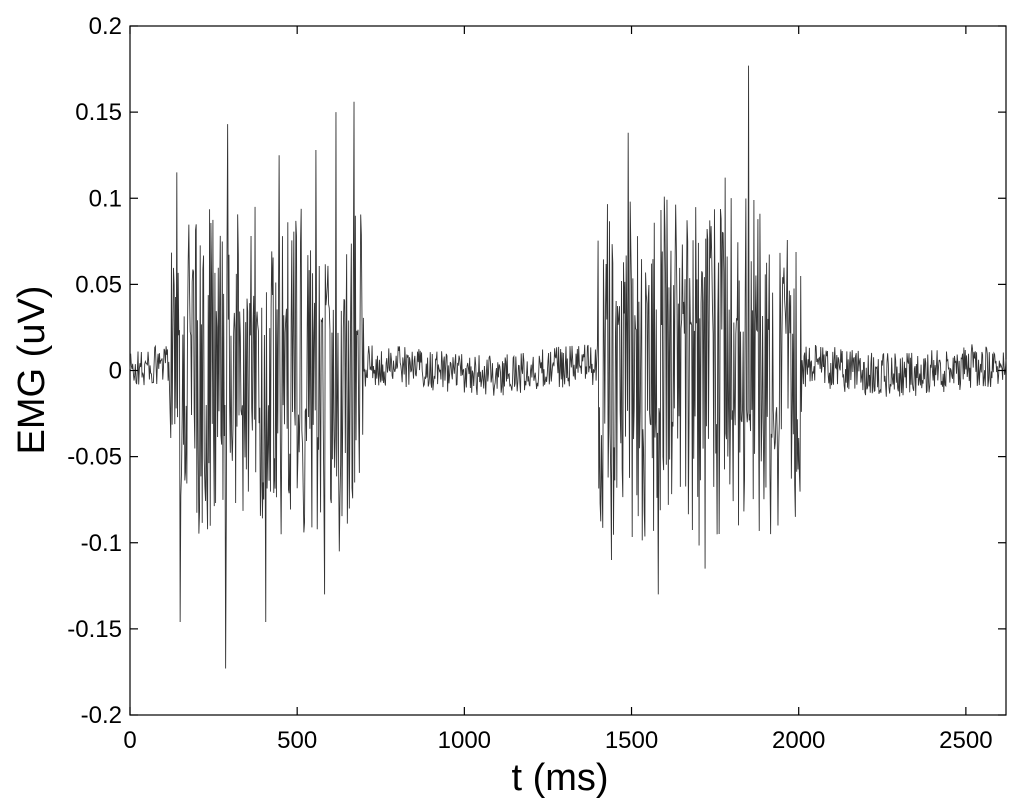  Describe the element at coordinates (115, 371) in the screenshot. I see `y-tick-label: 0` at that location.